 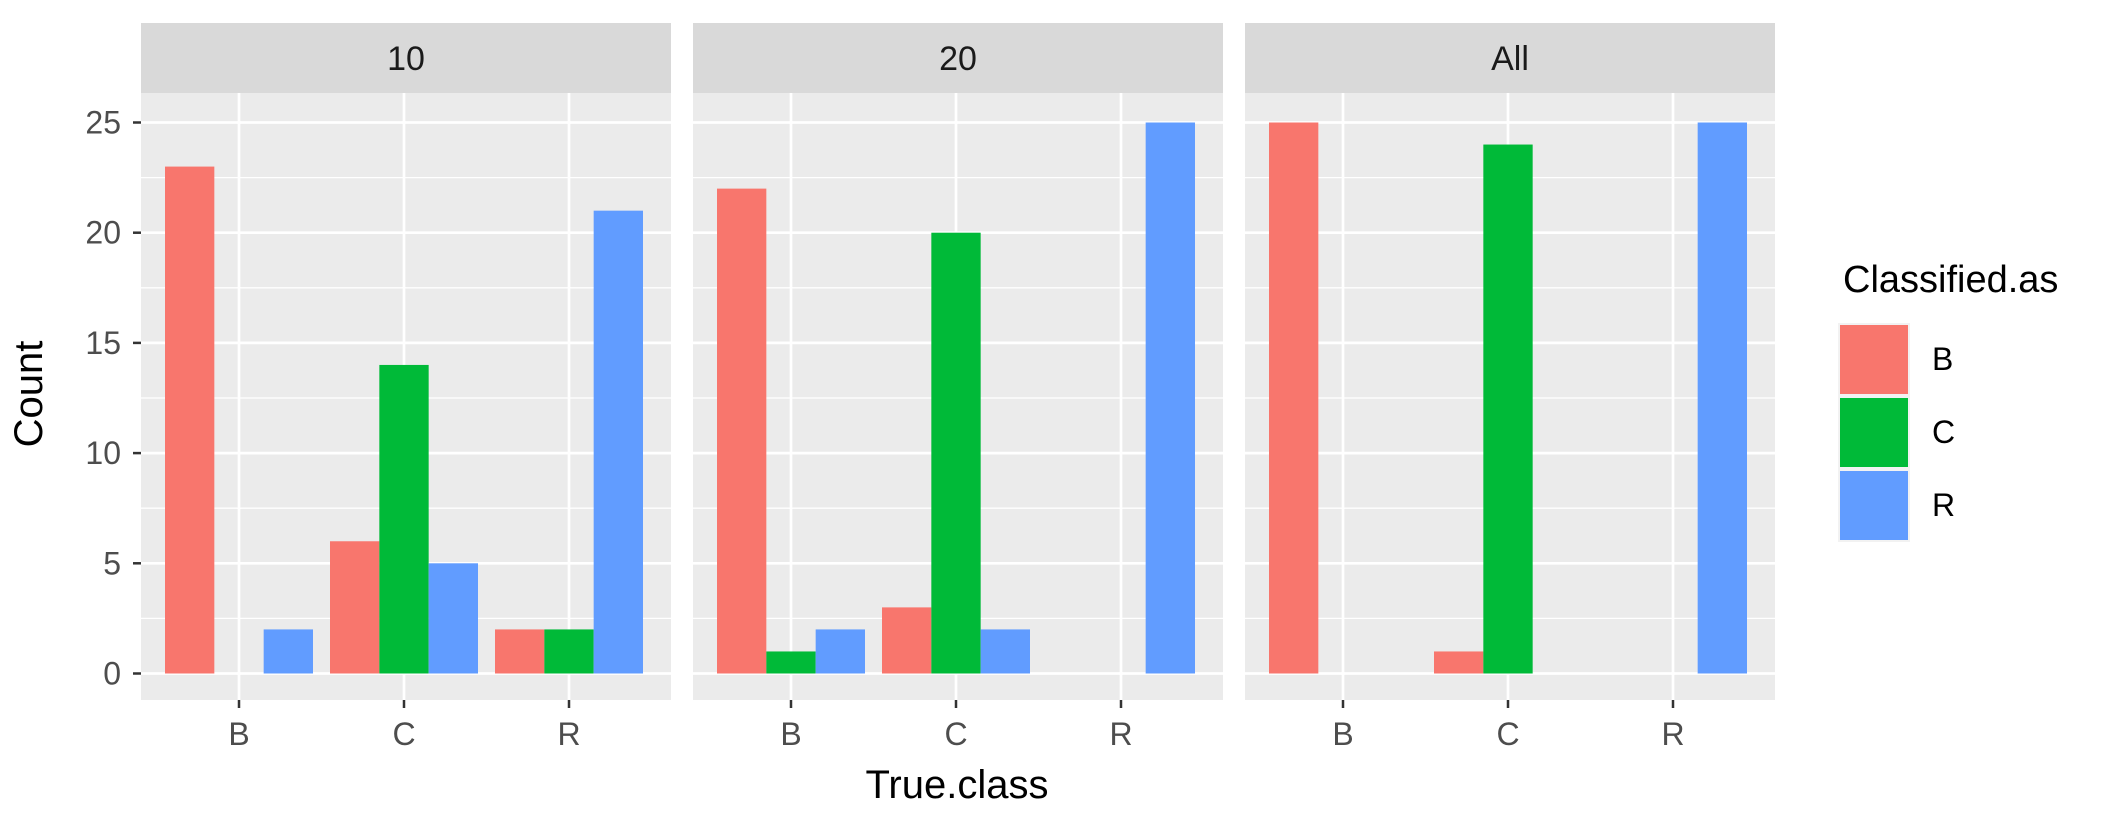 I want to click on bar-20-B-R, so click(x=840, y=651).